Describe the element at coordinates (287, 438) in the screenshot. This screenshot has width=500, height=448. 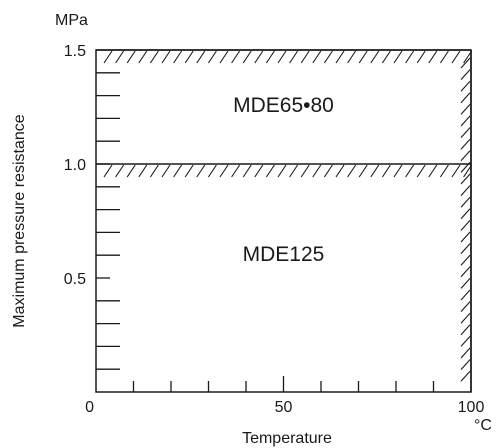
I see `x-axis-title: Temperature` at that location.